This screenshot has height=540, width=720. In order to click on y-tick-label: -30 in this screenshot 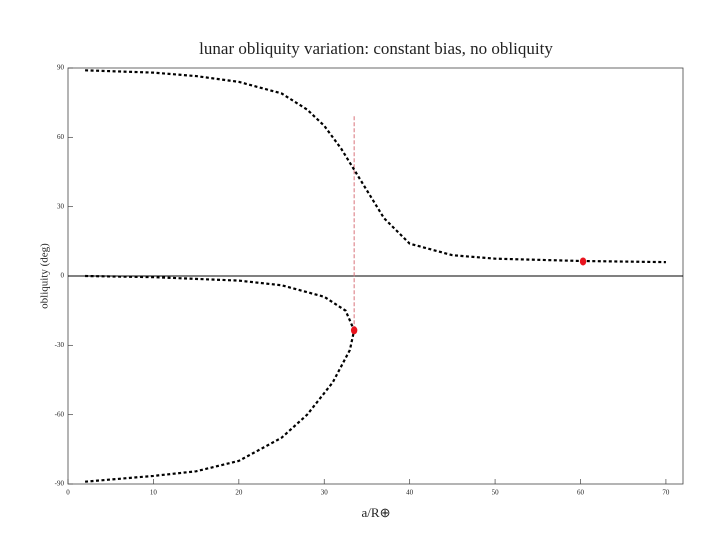, I will do `click(60, 345)`.